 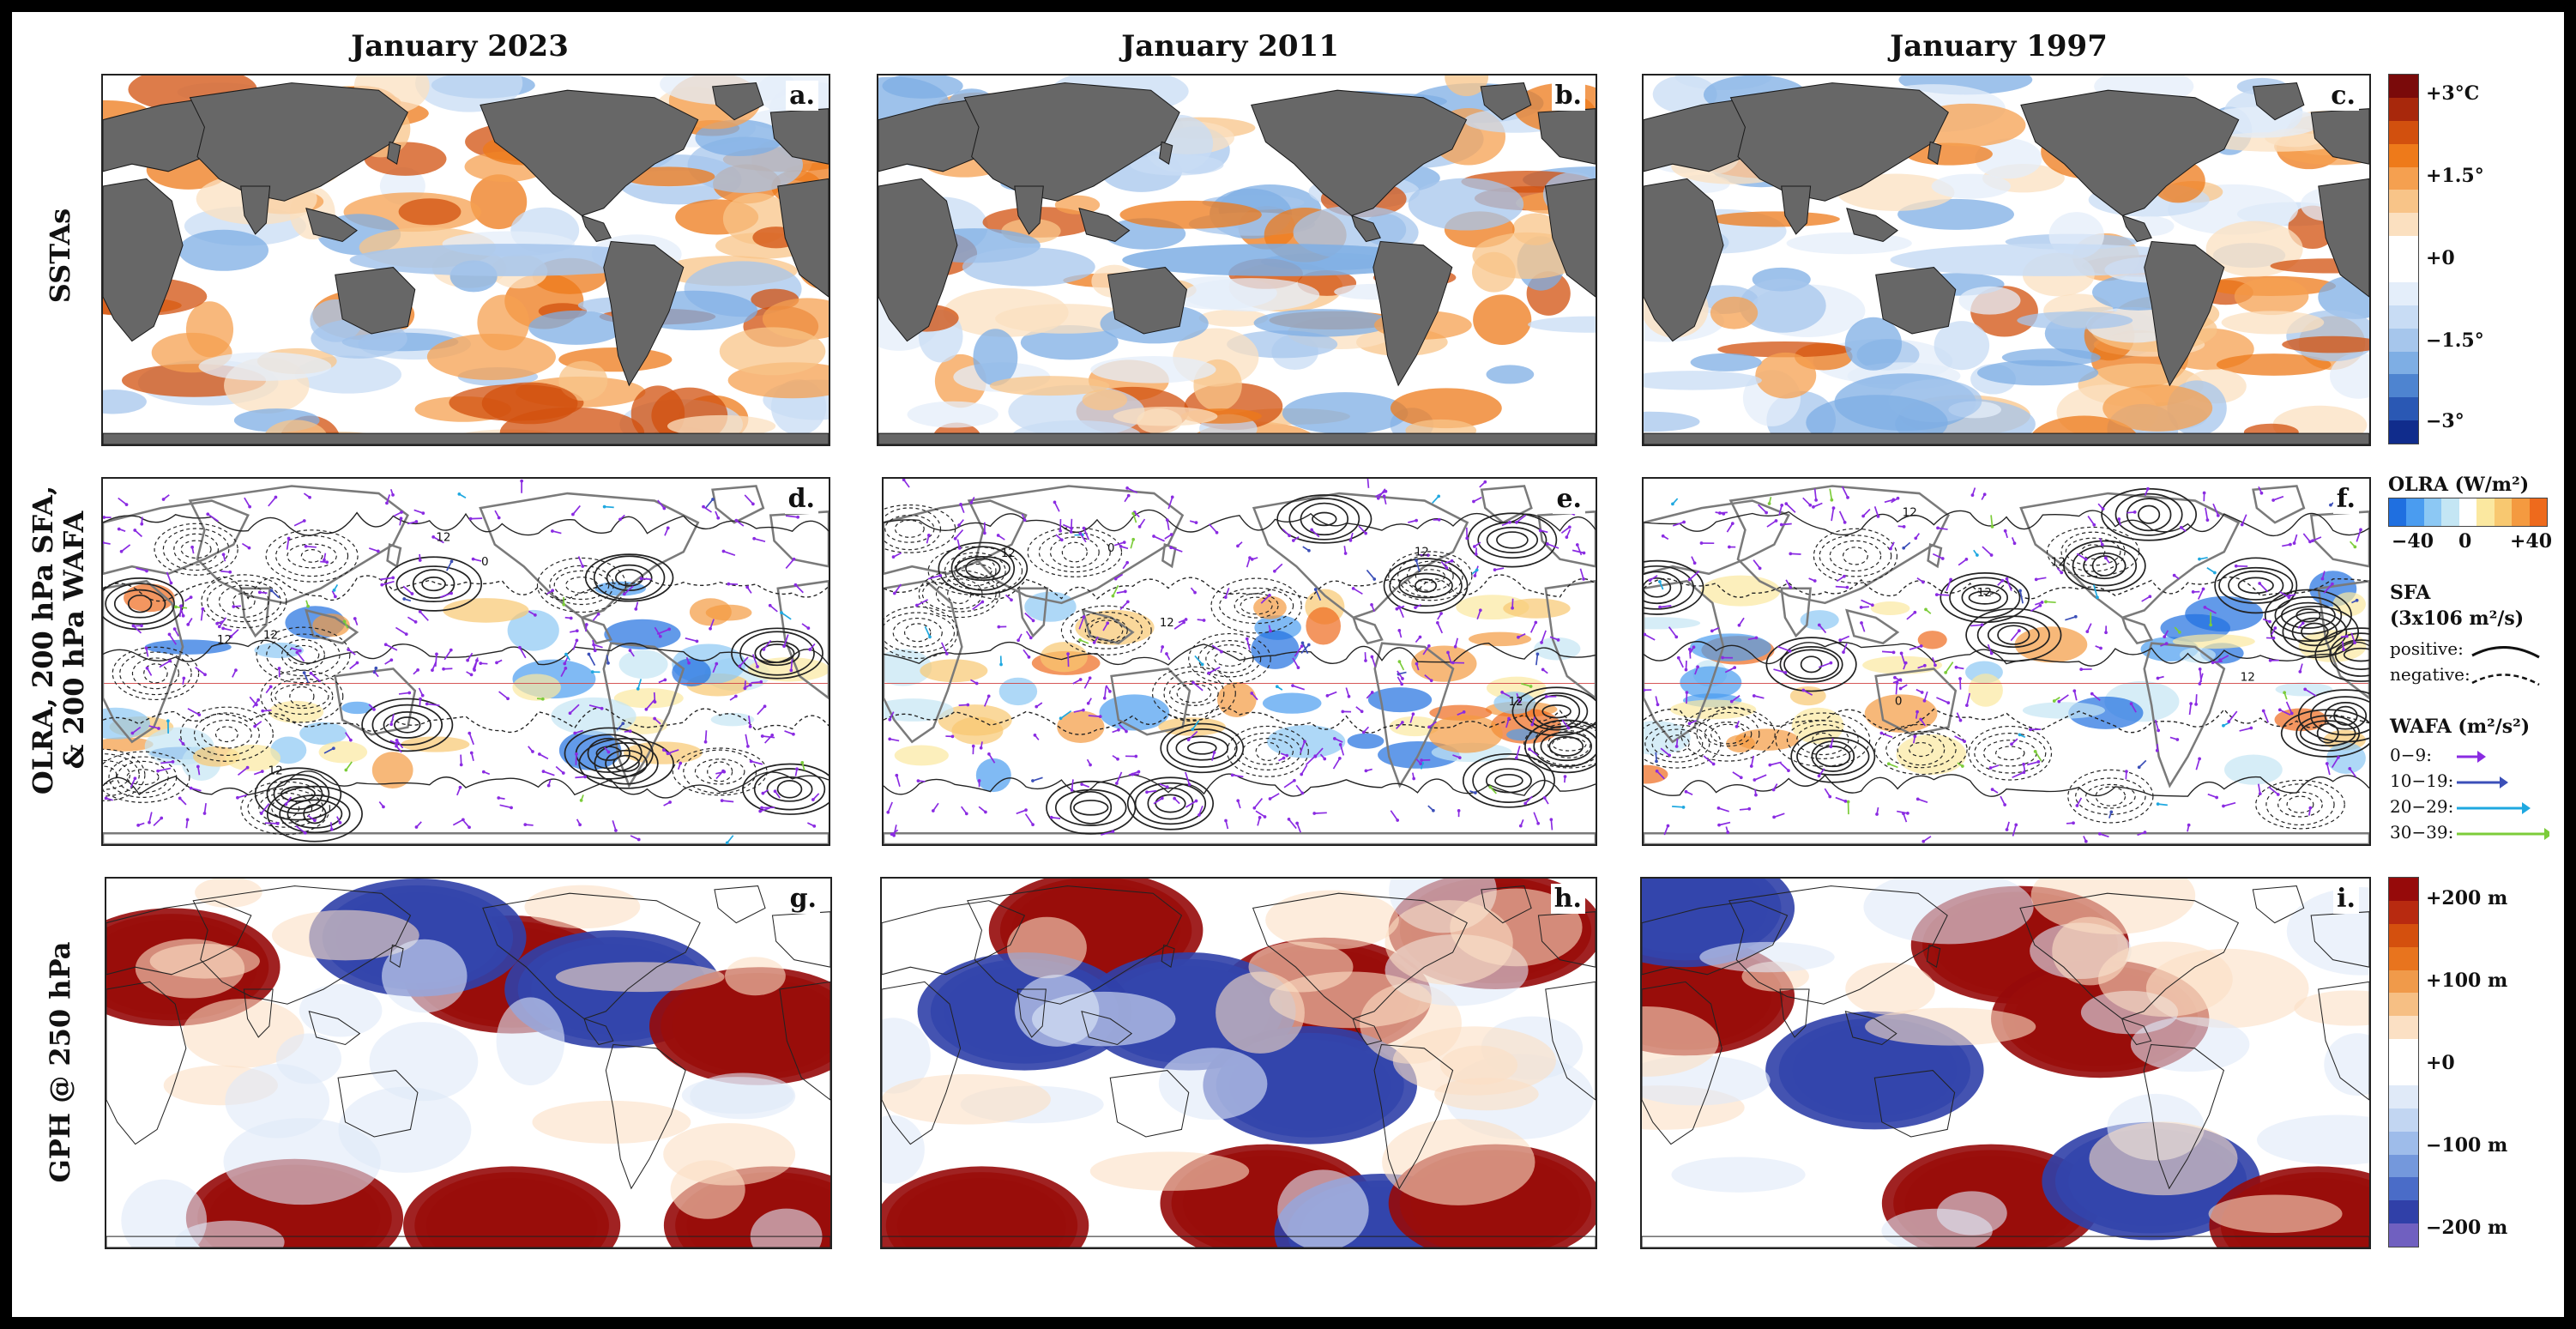 What do you see at coordinates (2006, 263) in the screenshot?
I see `continents` at bounding box center [2006, 263].